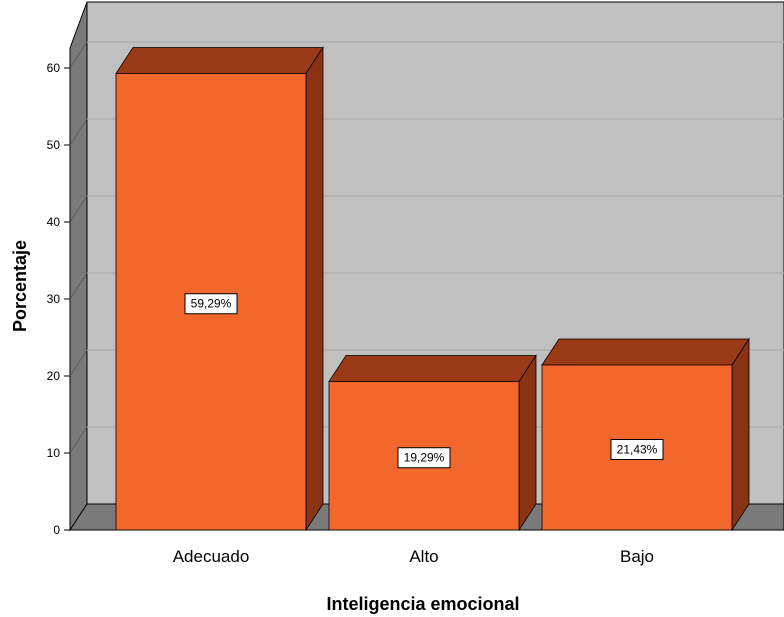  Describe the element at coordinates (422, 604) in the screenshot. I see `x-axis-title: Inteligencia emocional` at that location.